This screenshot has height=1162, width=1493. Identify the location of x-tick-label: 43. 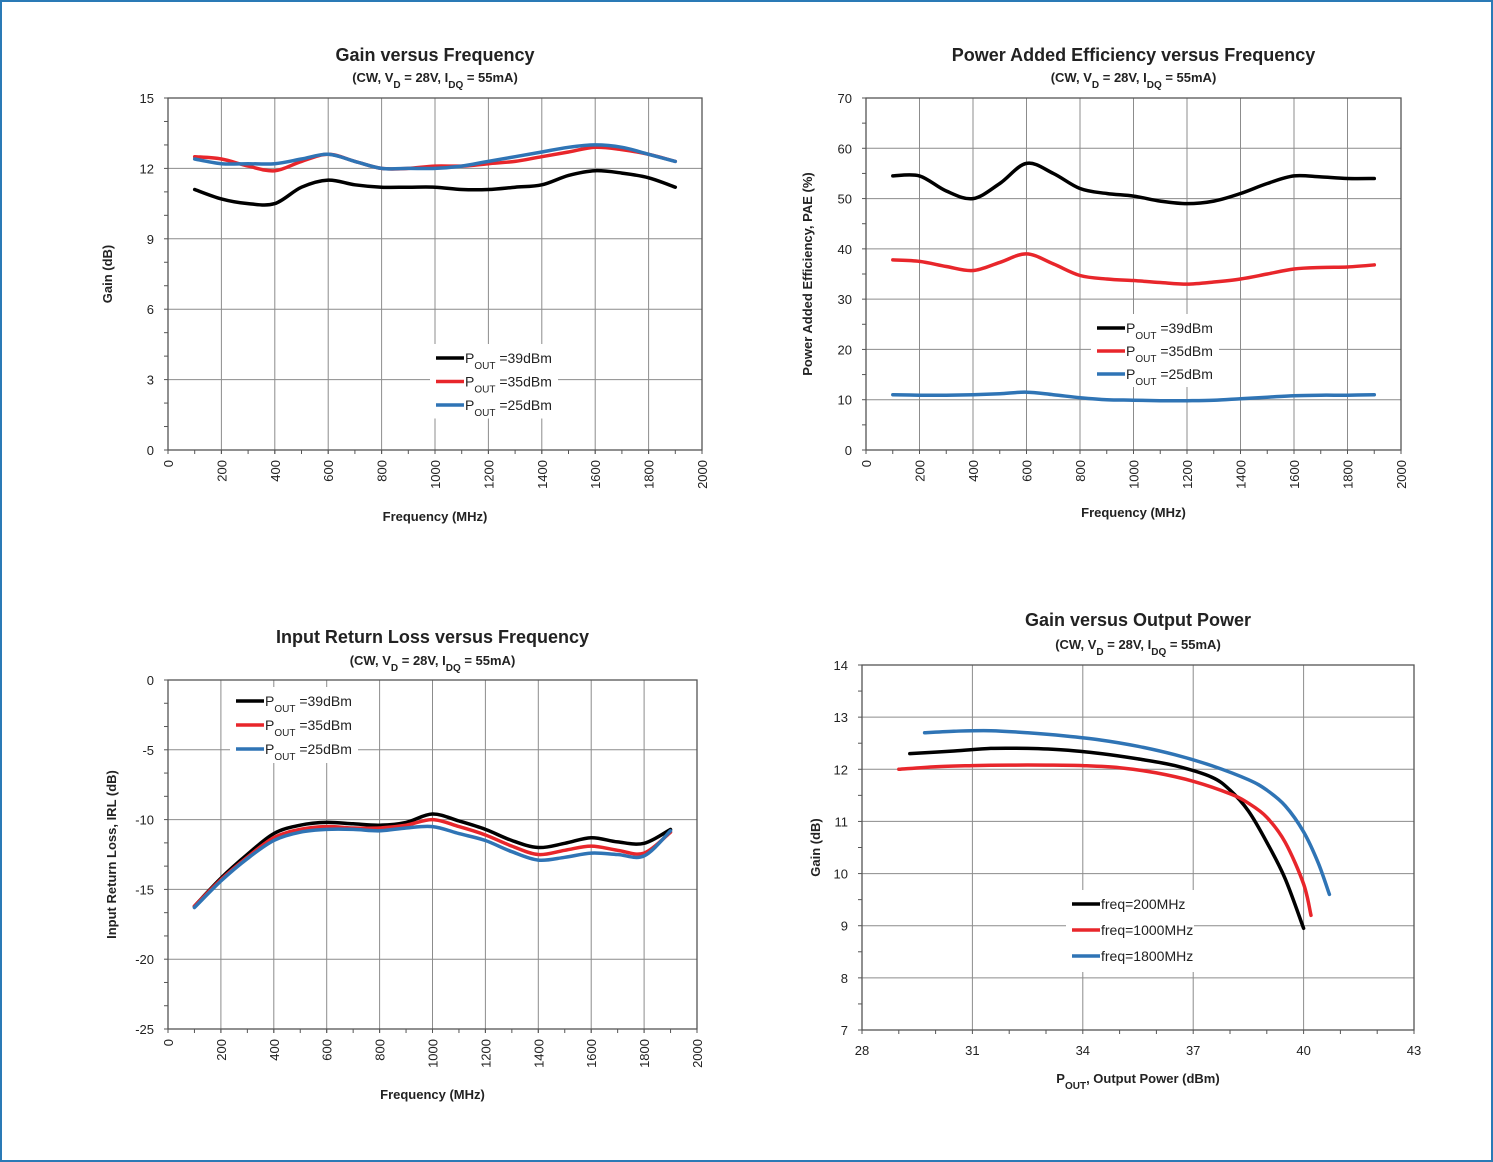
(1414, 1050).